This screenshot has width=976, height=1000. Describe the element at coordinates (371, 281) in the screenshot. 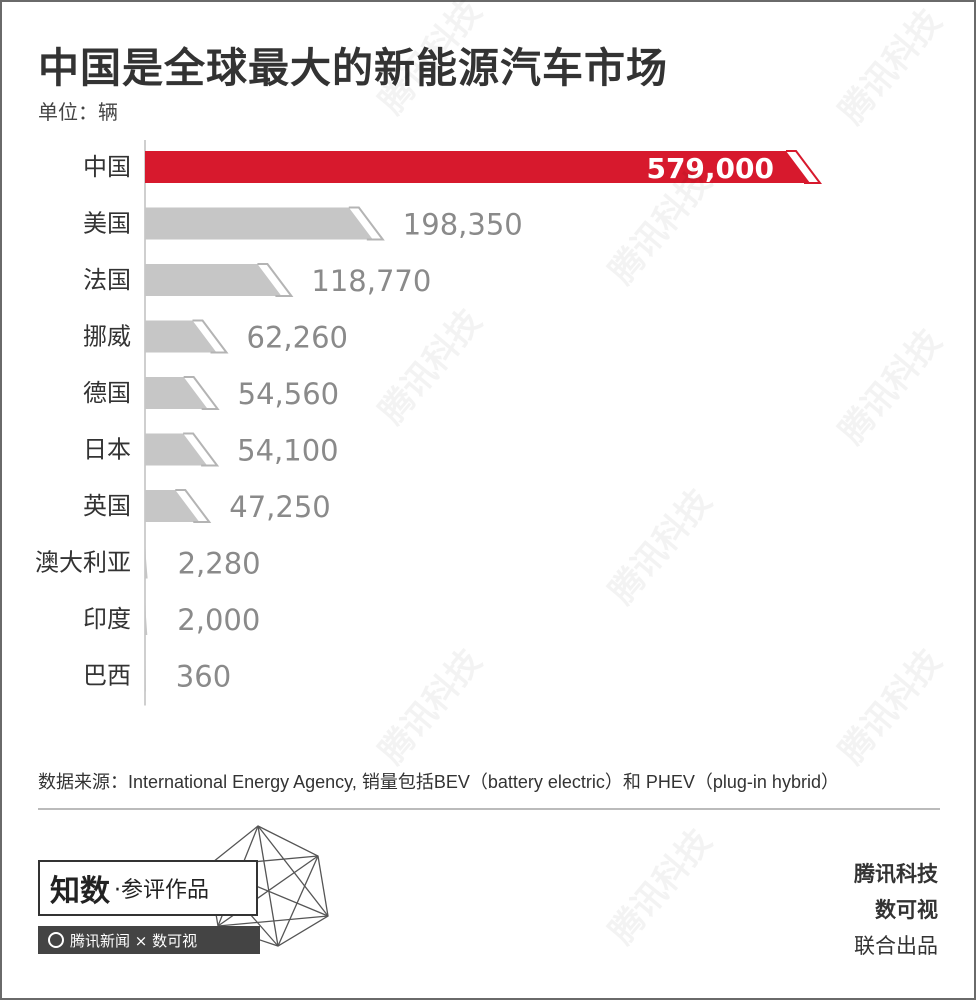

I see `value-label: 118,770` at that location.